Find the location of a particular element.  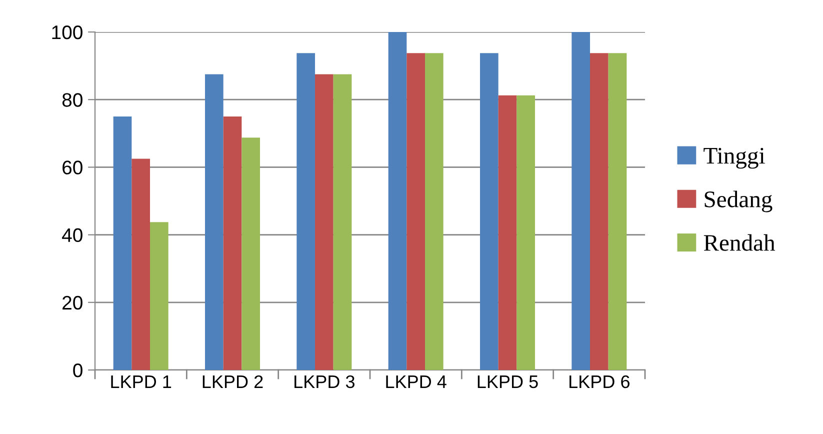

y-tick-label: 0 is located at coordinates (77, 370).